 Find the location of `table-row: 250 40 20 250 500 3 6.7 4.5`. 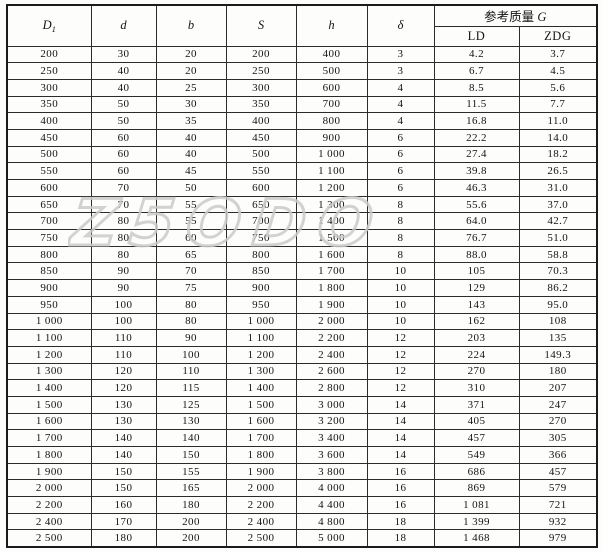

table-row: 250 40 20 250 500 3 6.7 4.5 is located at coordinates (302, 71).